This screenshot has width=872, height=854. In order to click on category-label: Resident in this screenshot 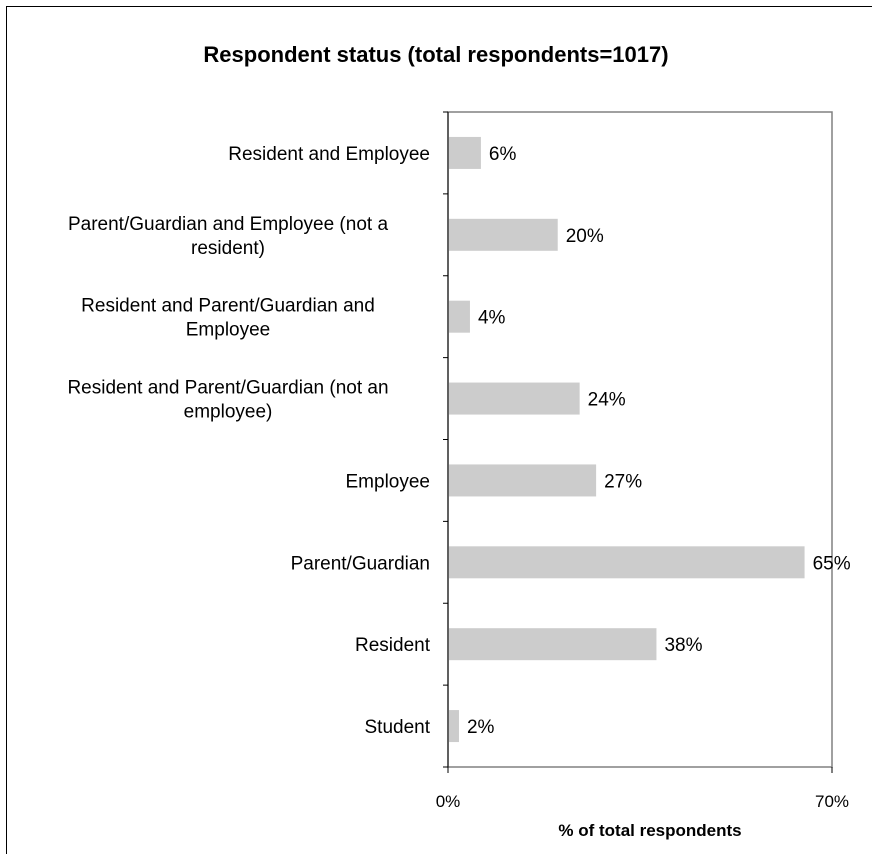, I will do `click(393, 645)`.